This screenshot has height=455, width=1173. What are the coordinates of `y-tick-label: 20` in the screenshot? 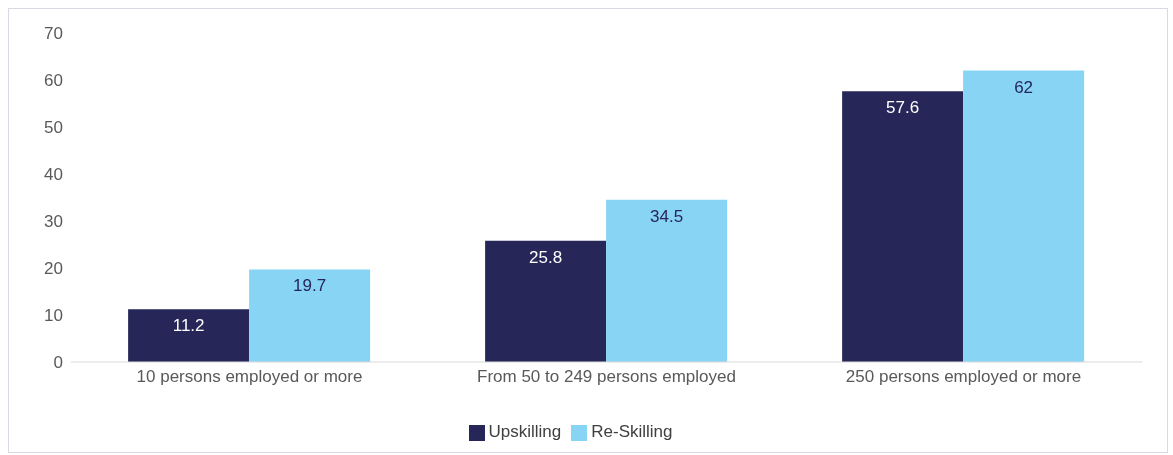 It's located at (53, 269).